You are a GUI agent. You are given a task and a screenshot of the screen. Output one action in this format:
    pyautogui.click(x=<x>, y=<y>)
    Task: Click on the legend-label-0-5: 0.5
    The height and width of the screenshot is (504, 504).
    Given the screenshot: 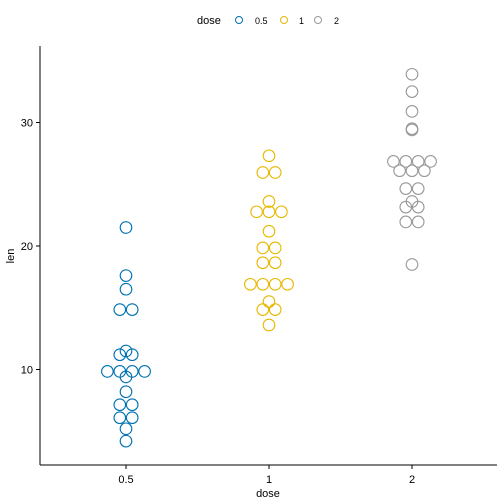 What is the action you would take?
    pyautogui.click(x=261, y=21)
    